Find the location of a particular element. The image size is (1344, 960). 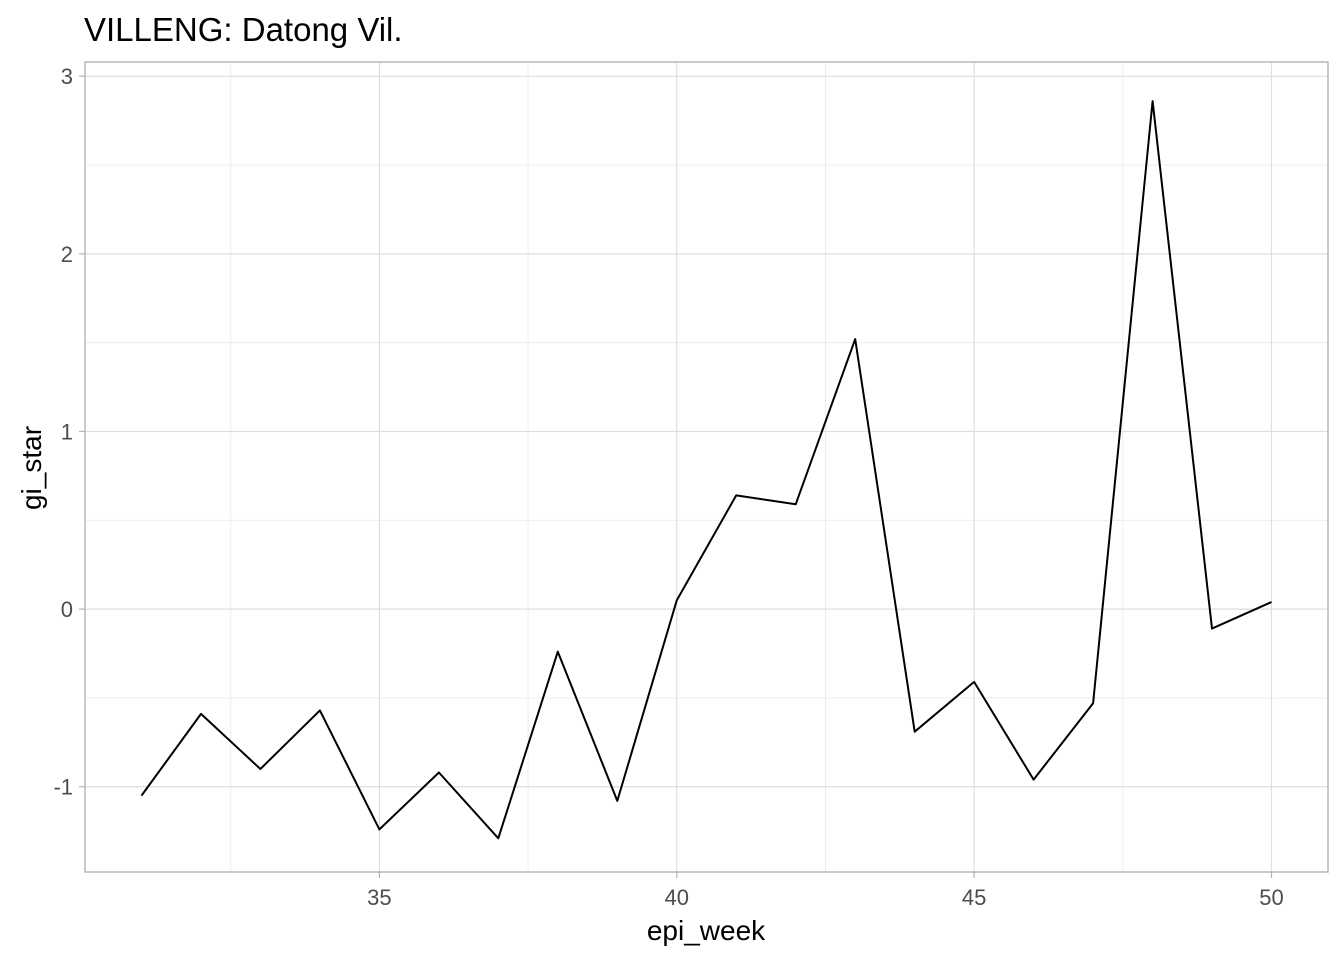

chart-title: VILLENG: Datong Vil. is located at coordinates (243, 29).